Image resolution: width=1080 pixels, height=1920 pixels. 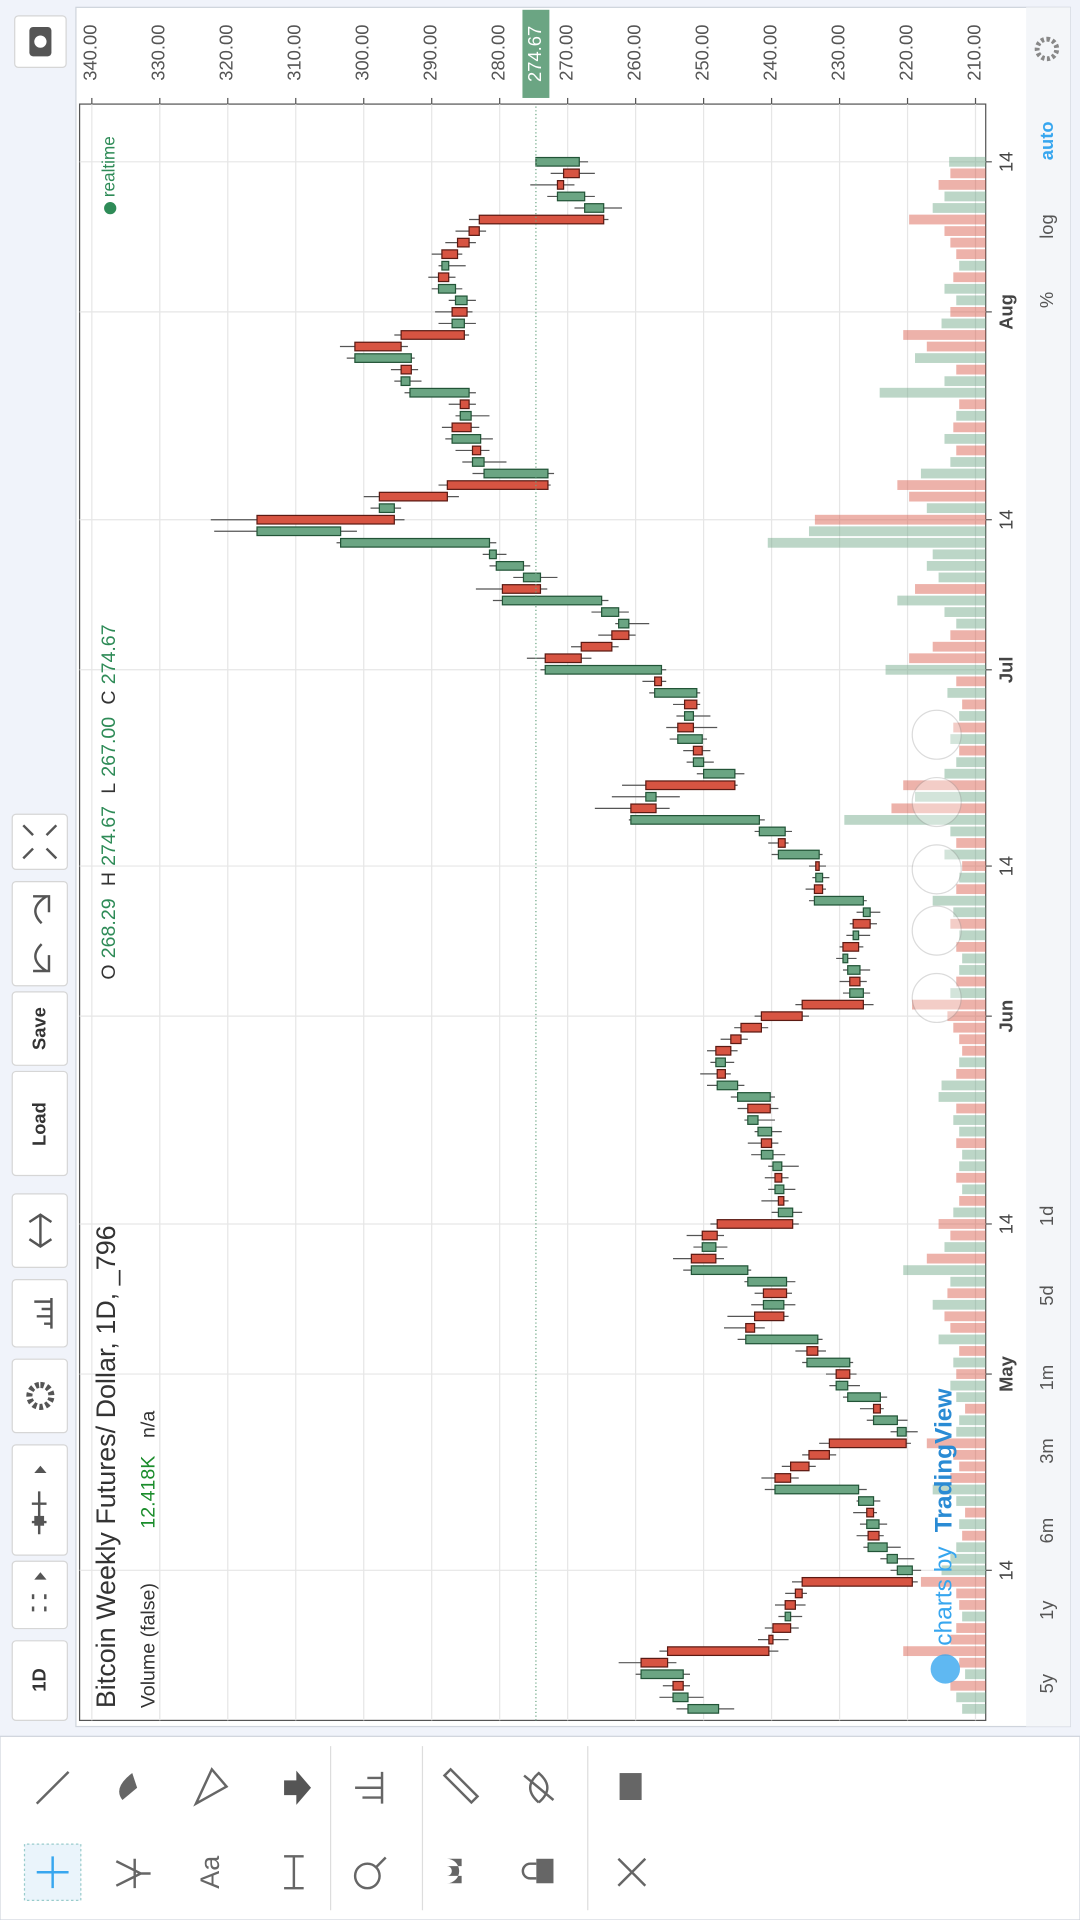 What do you see at coordinates (1047, 49) in the screenshot?
I see `settings-gear` at bounding box center [1047, 49].